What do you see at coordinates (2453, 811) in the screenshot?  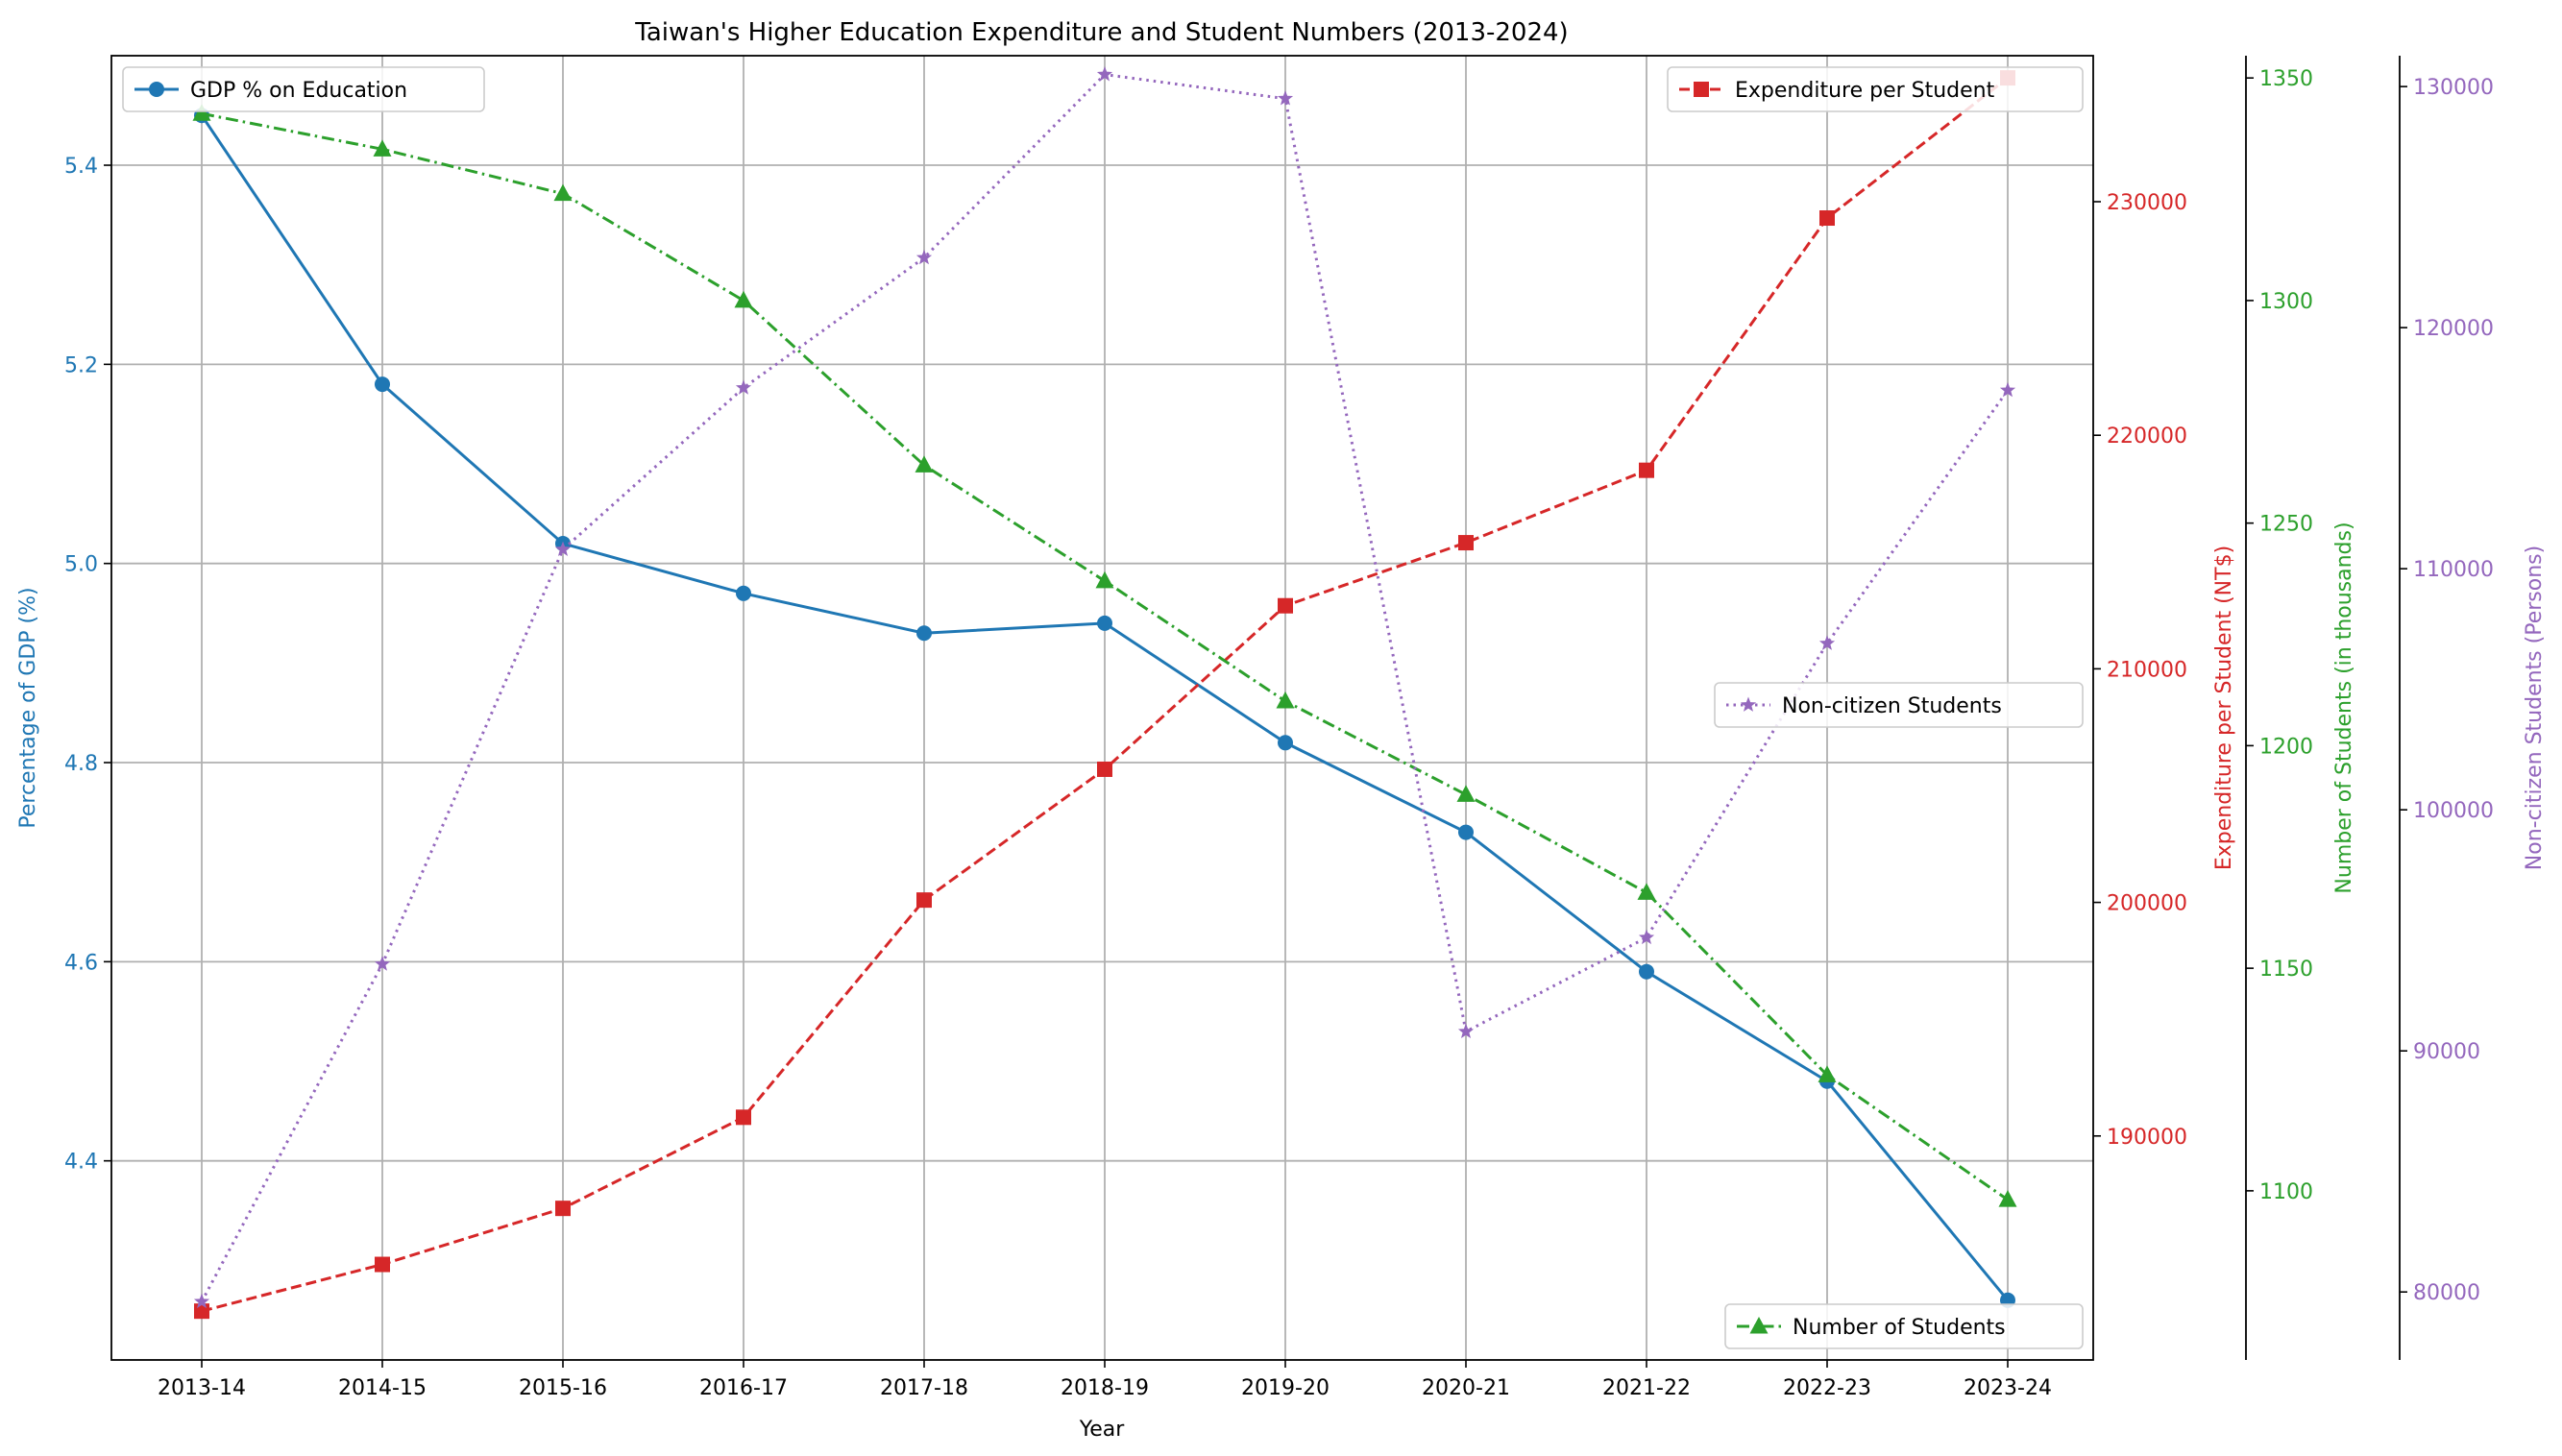 I see `y-tick-label-nc: 100000` at bounding box center [2453, 811].